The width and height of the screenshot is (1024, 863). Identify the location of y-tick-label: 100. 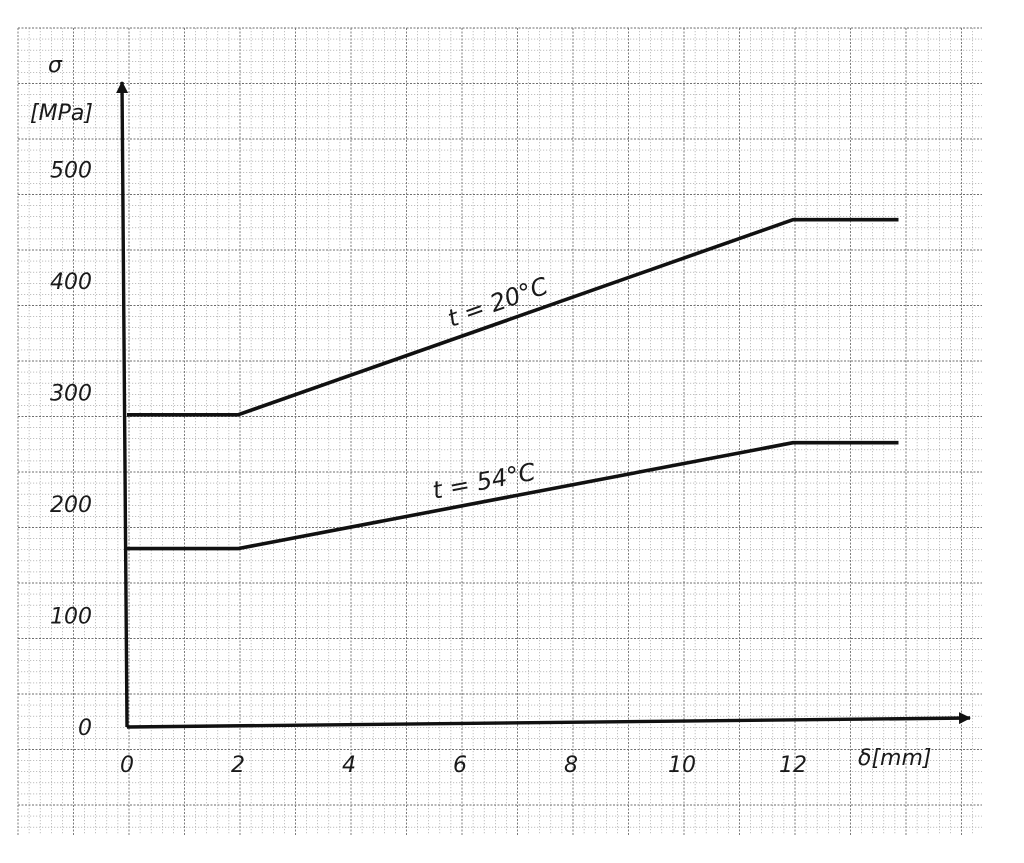
(71, 617).